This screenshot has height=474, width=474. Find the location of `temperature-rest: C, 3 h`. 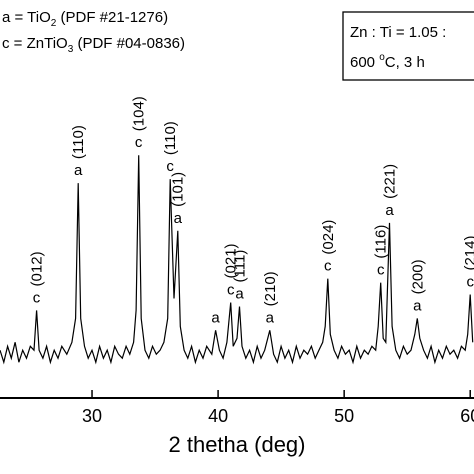

temperature-rest: C, 3 h is located at coordinates (405, 62).